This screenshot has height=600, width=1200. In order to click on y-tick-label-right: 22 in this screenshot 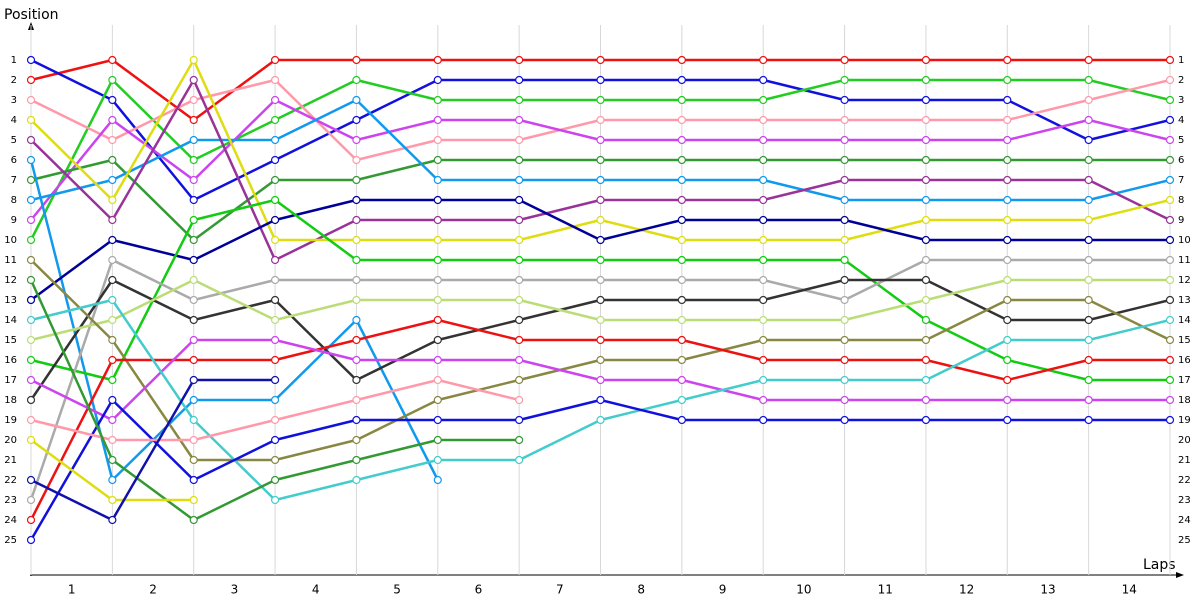, I will do `click(1184, 480)`.